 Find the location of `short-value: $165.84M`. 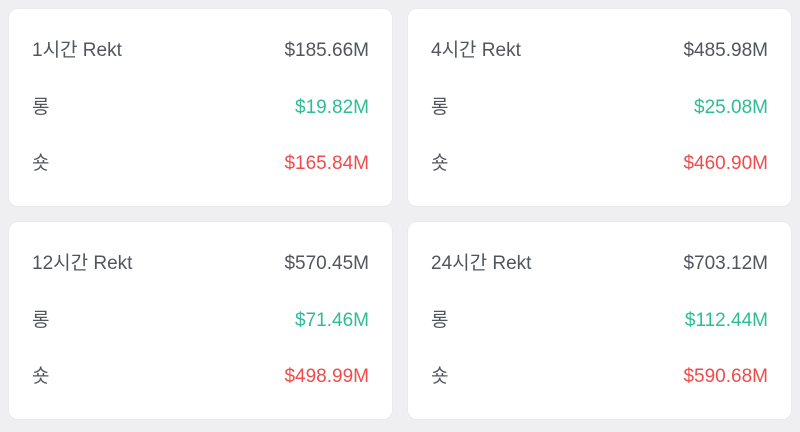

short-value: $165.84M is located at coordinates (326, 163).